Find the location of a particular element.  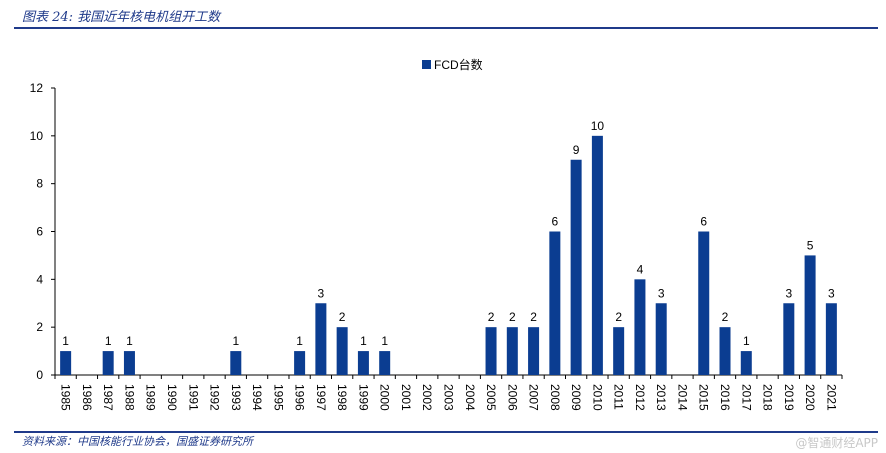

y-tick-label: 10 is located at coordinates (37, 136).